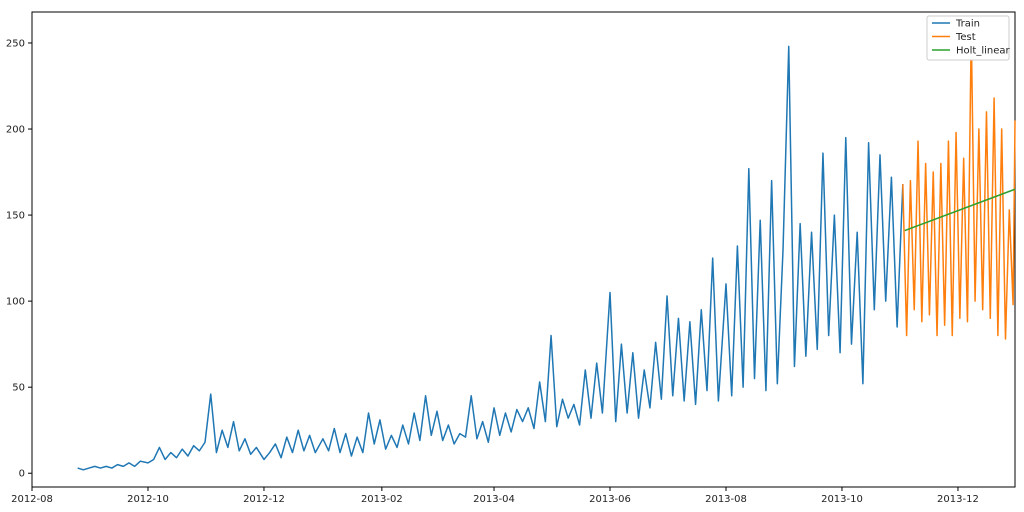 This screenshot has width=1024, height=512. I want to click on series-line-test, so click(959, 184).